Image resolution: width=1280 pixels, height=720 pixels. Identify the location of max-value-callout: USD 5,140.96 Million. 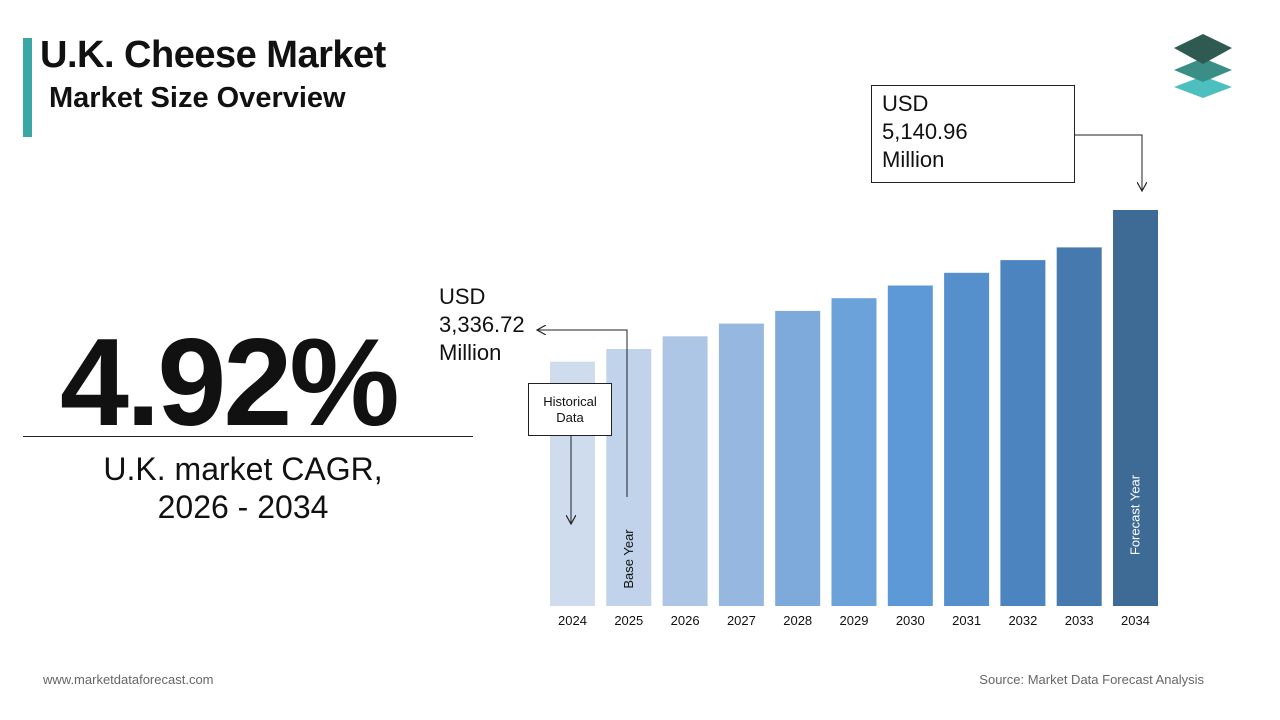
(973, 134).